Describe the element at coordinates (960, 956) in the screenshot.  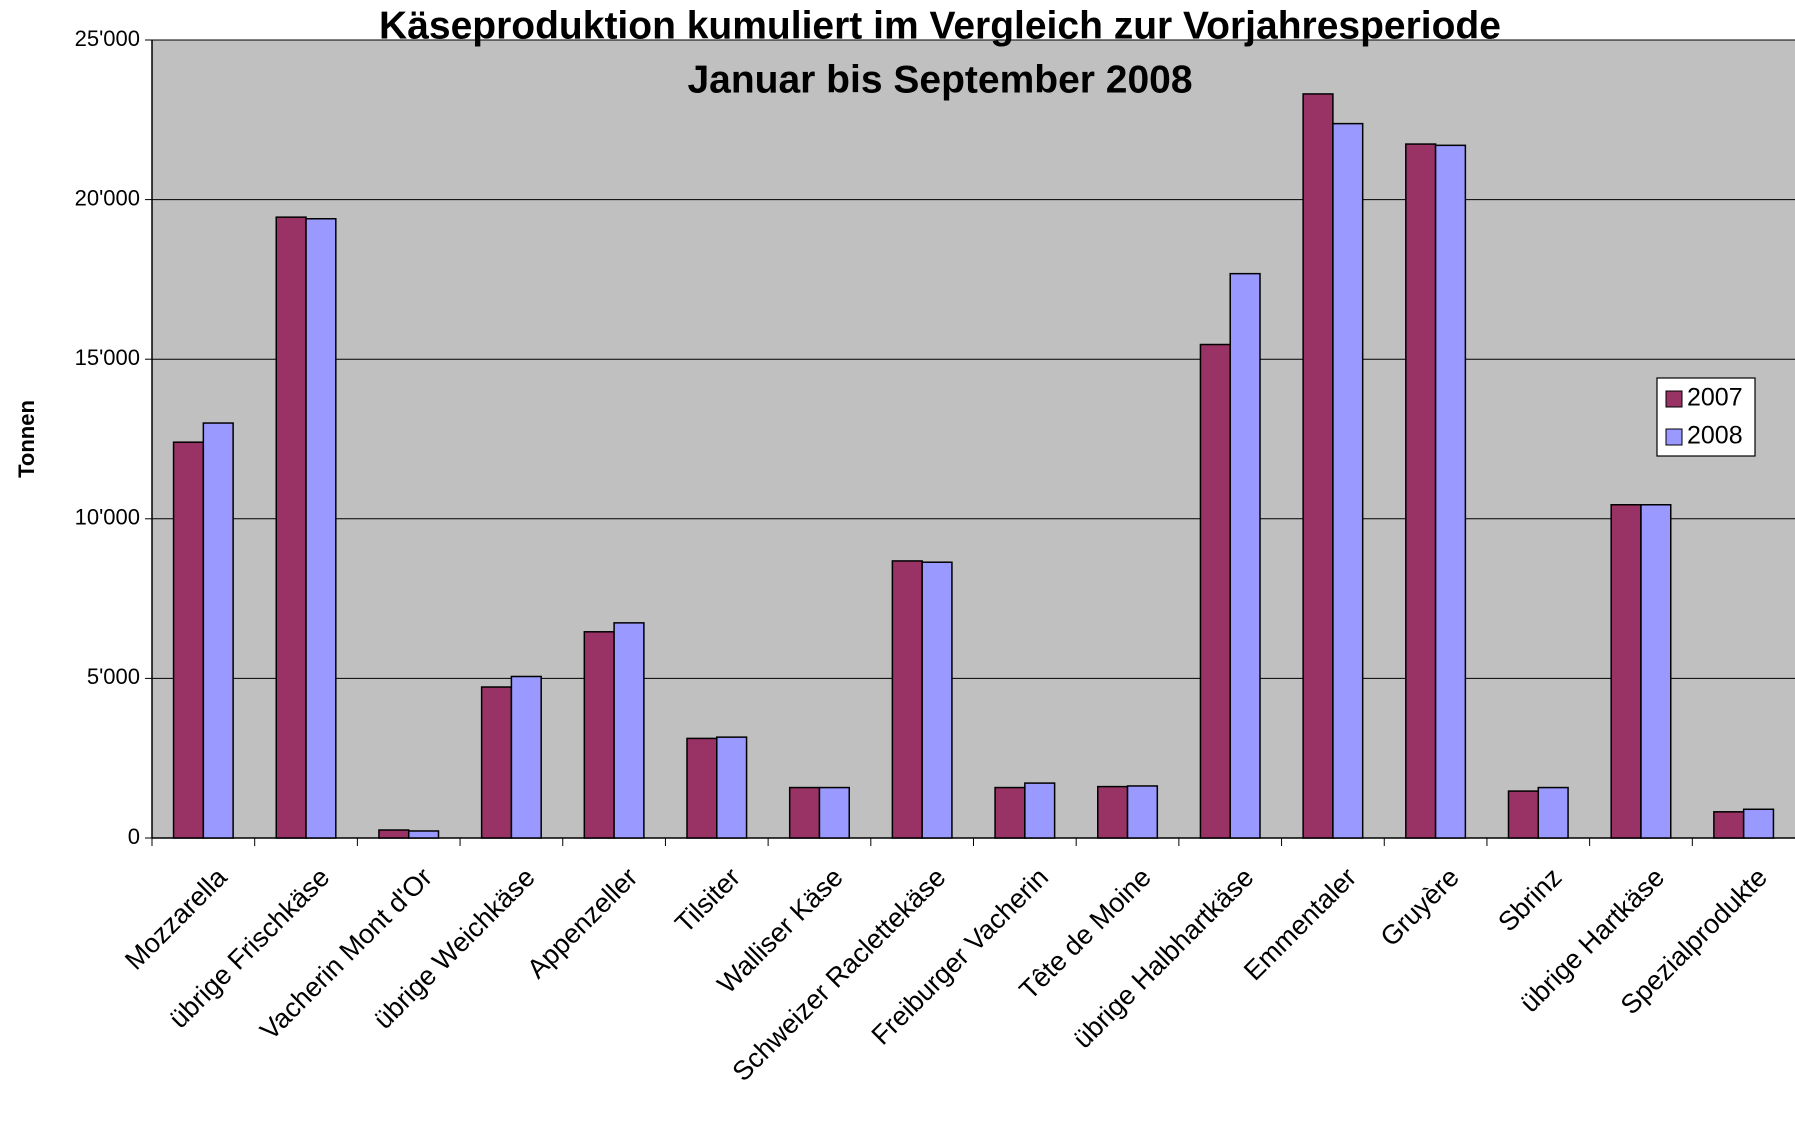
I see `x-tick-label: Freiburger Vacherin` at that location.